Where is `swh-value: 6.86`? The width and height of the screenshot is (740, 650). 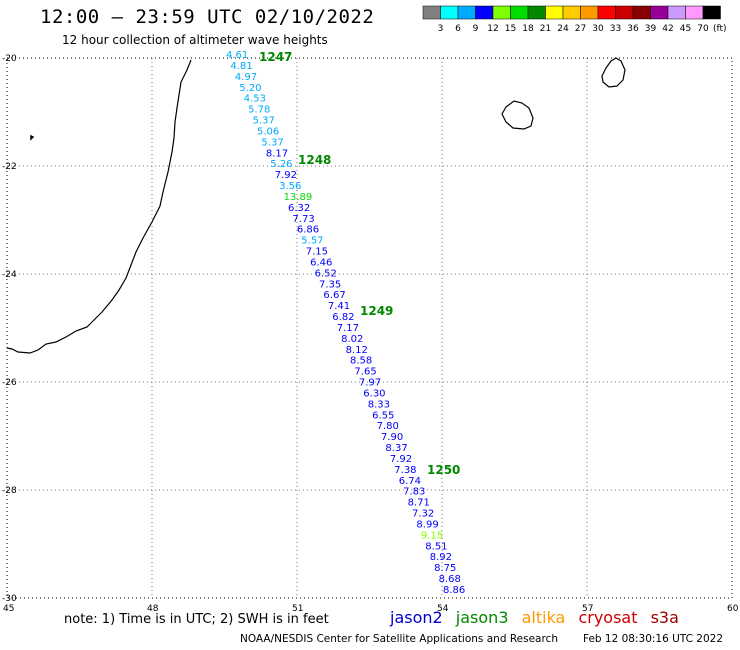 swh-value: 6.86 is located at coordinates (308, 230).